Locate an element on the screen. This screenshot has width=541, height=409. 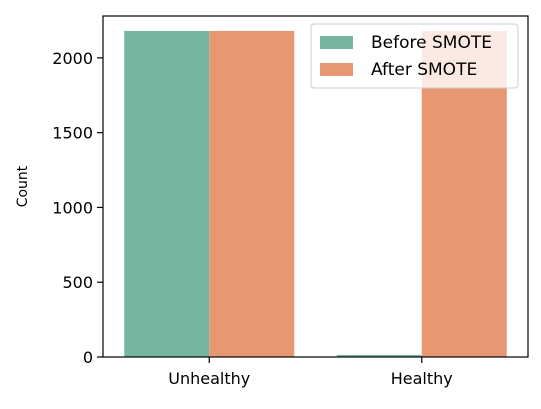
y-tick-label: 2000 is located at coordinates (72, 58).